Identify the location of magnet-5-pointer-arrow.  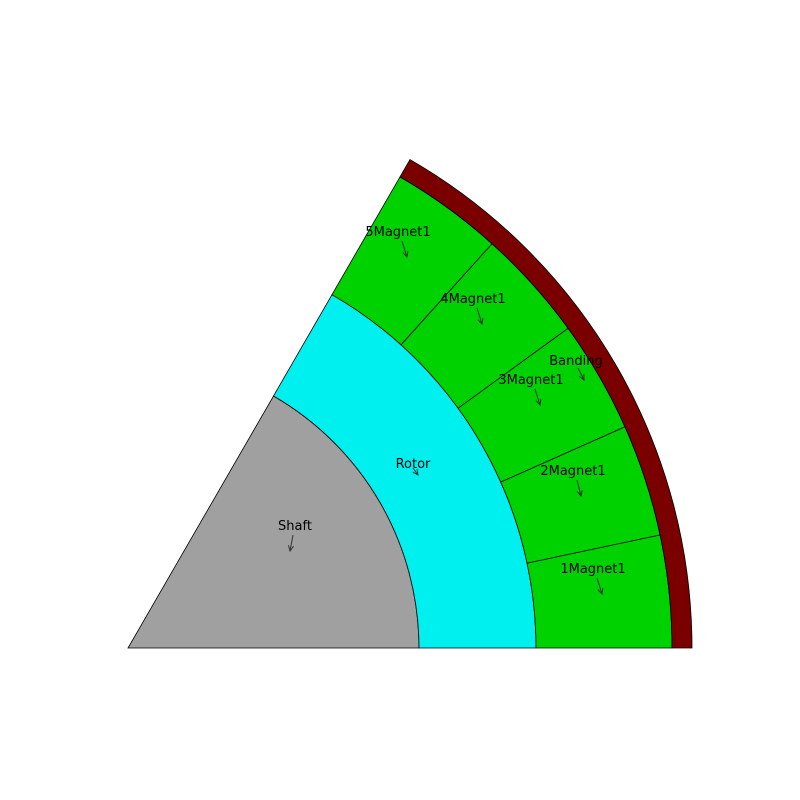
(405, 249).